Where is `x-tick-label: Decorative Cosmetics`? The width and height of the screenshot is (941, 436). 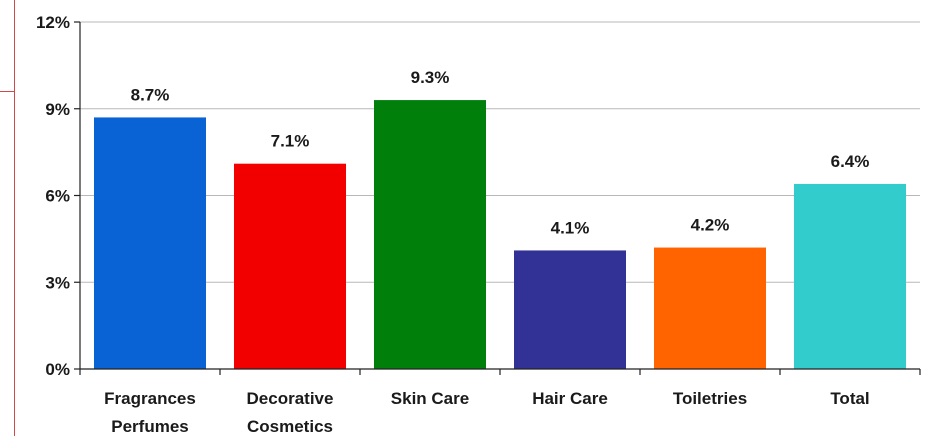
x-tick-label: Decorative Cosmetics is located at coordinates (290, 412).